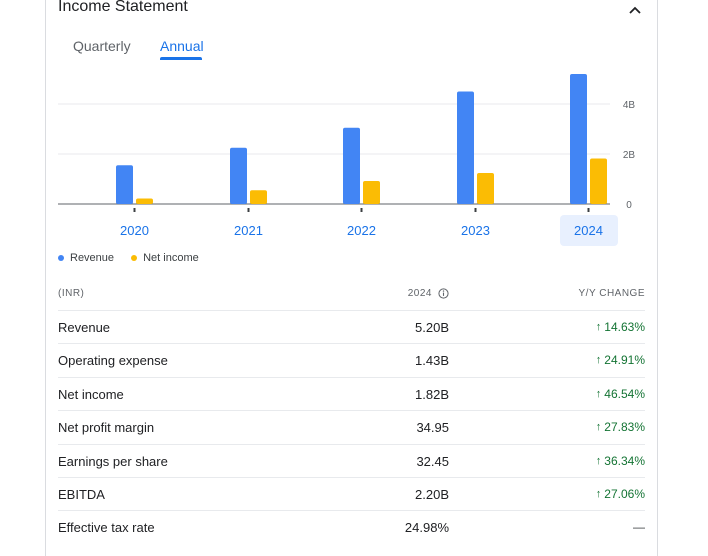 The width and height of the screenshot is (708, 556). Describe the element at coordinates (351, 427) in the screenshot. I see `table-row: Net profit margin 34.95 ↑ 27.83%` at that location.